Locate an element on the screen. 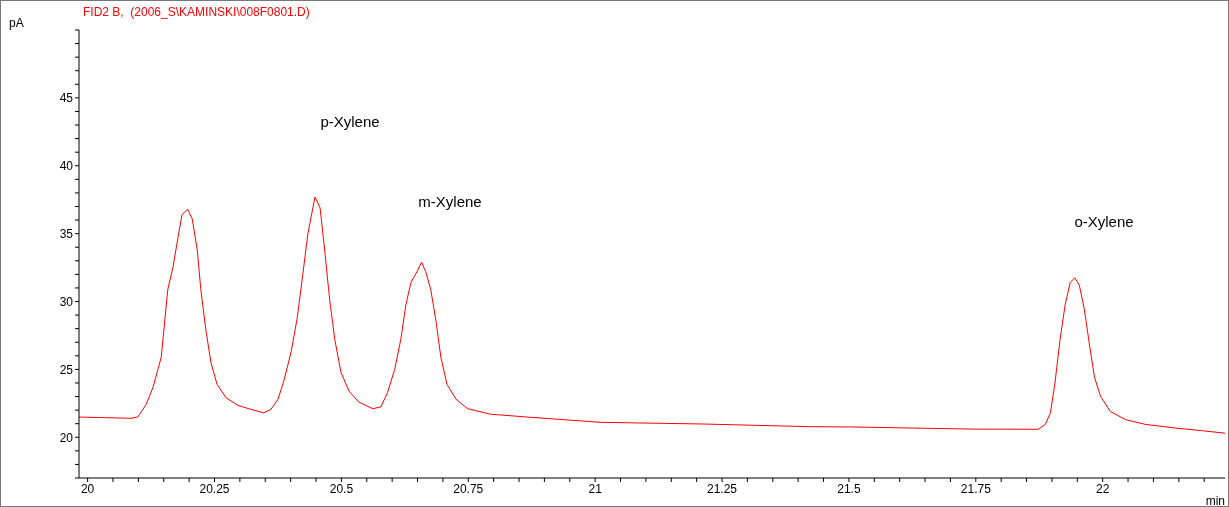 This screenshot has width=1229, height=507. x-tick-label: 21.25 is located at coordinates (722, 488).